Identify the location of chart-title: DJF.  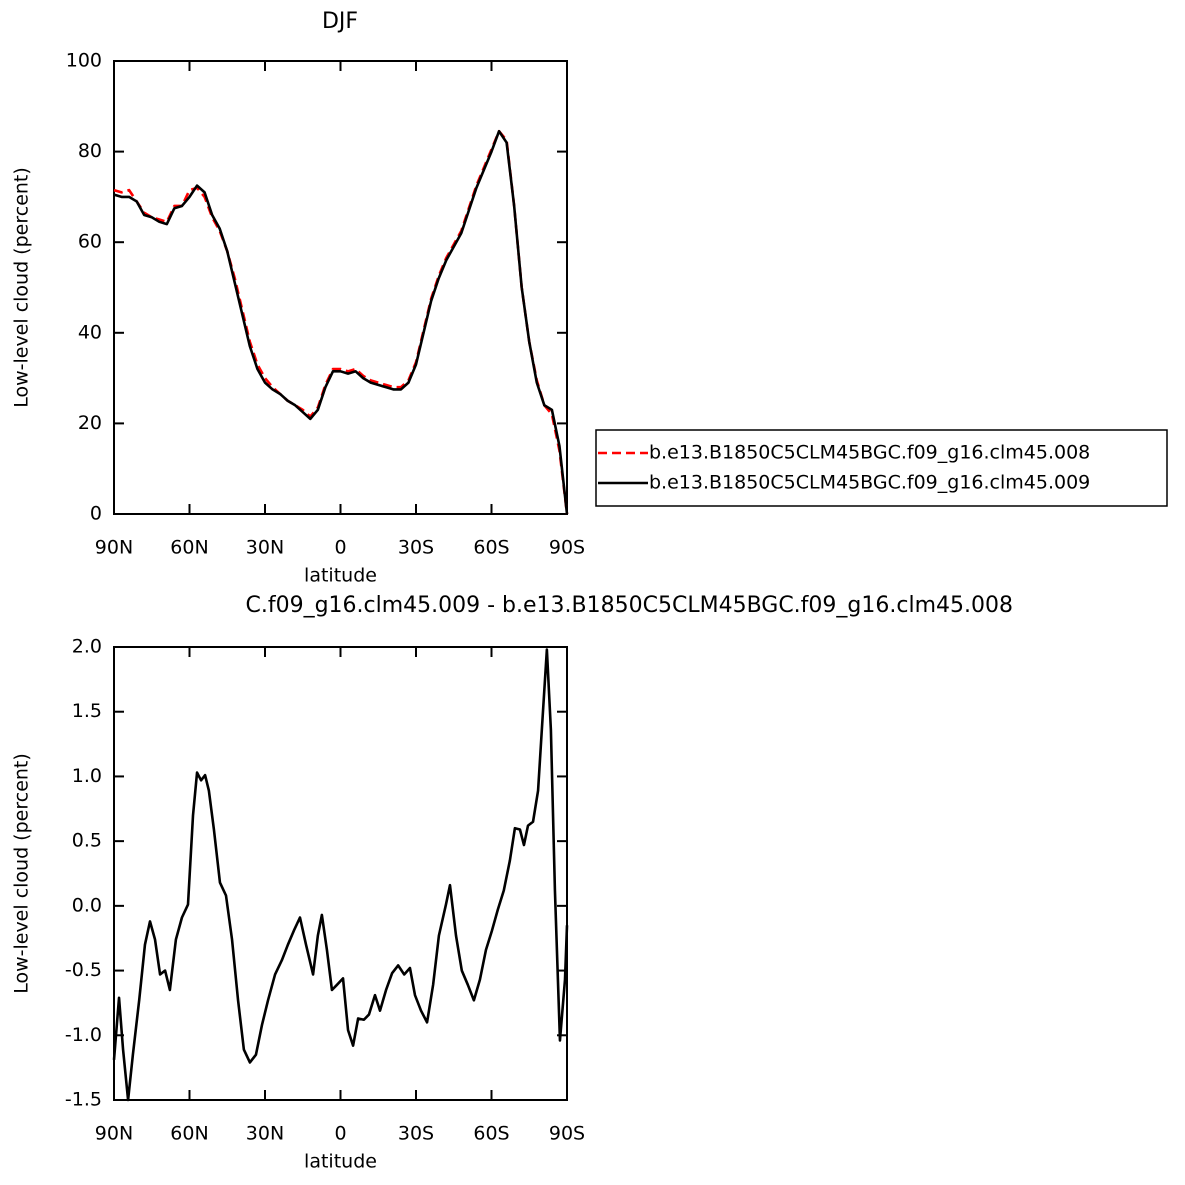
(340, 21).